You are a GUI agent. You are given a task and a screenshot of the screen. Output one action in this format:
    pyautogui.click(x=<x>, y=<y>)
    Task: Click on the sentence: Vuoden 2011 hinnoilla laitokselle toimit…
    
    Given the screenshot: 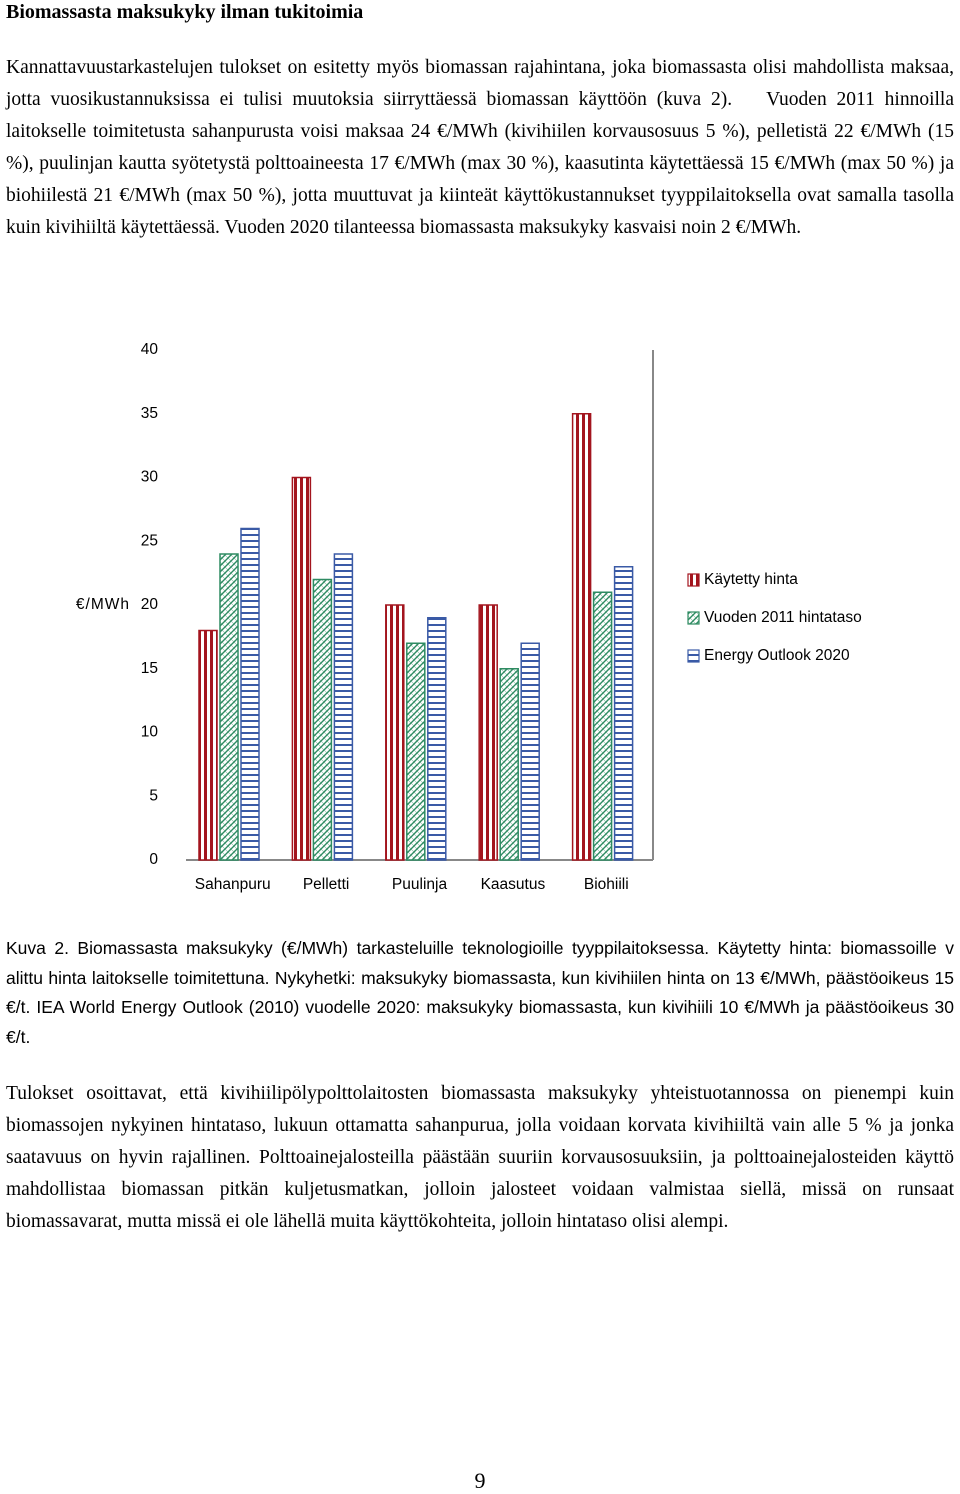 What is the action you would take?
    pyautogui.click(x=480, y=163)
    